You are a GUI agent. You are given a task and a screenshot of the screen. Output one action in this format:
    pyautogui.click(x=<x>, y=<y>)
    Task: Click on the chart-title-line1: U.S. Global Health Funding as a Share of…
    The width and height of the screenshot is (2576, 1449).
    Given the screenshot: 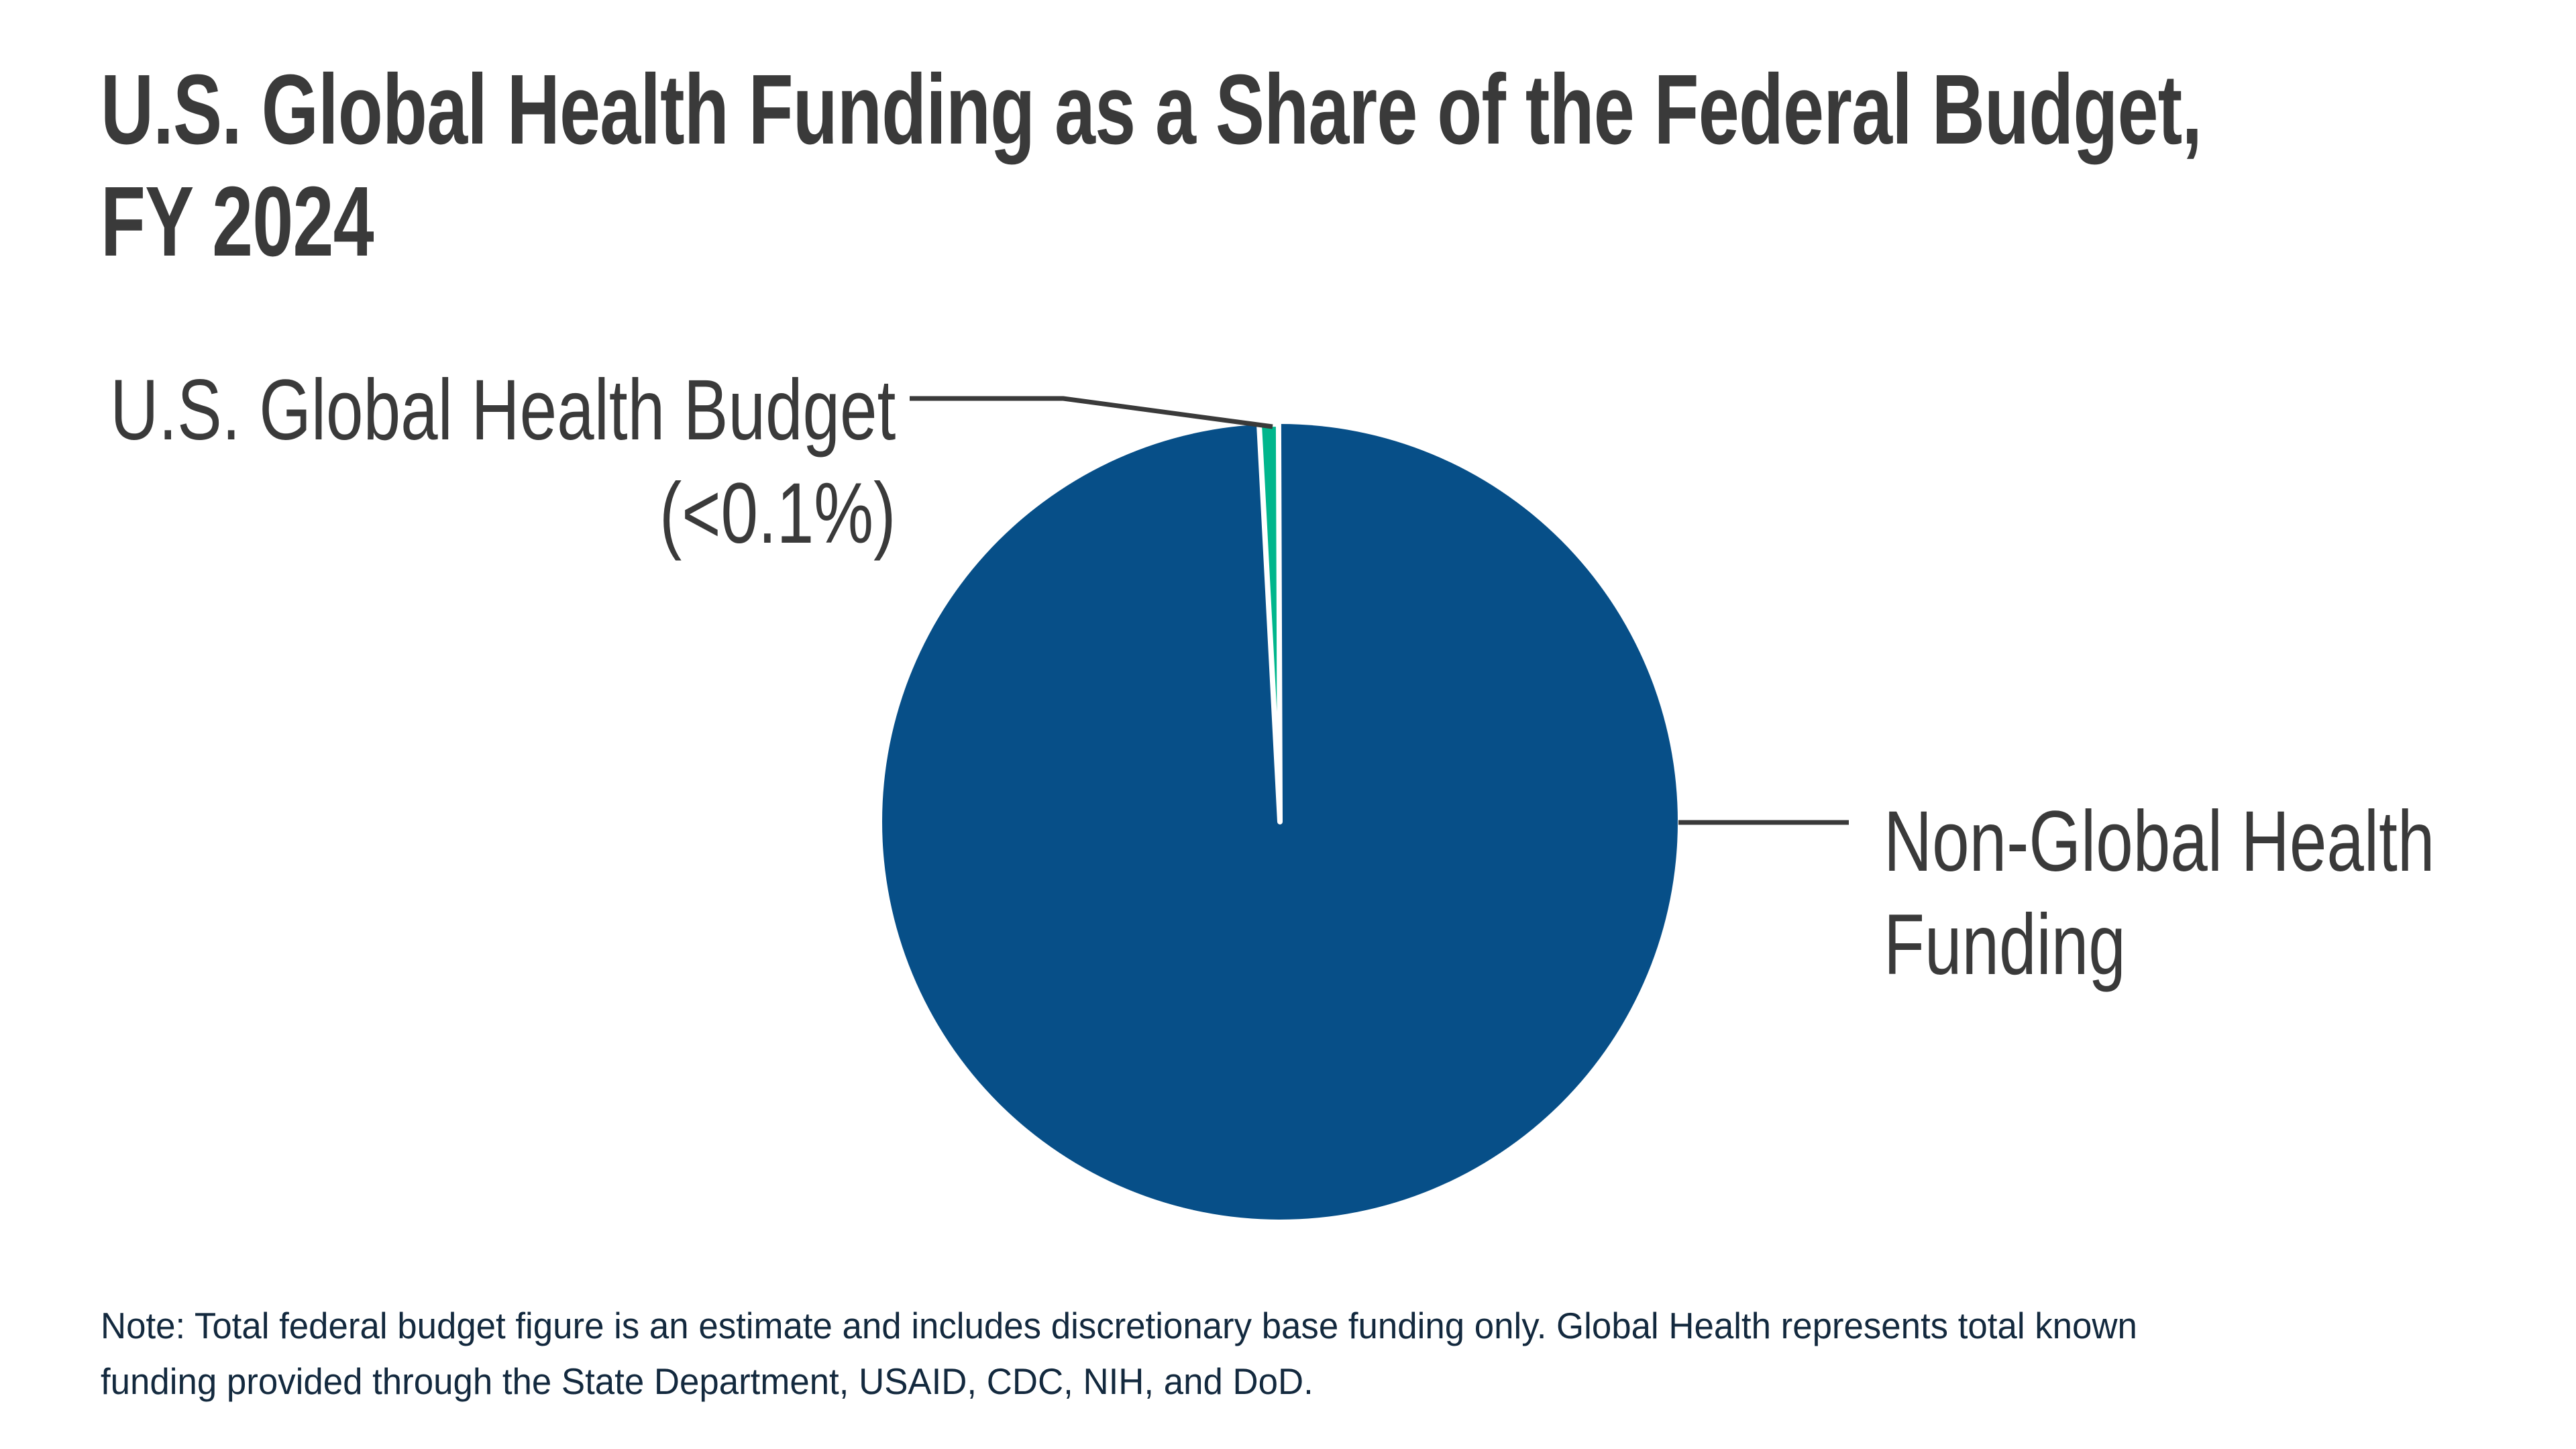 What is the action you would take?
    pyautogui.click(x=1151, y=109)
    